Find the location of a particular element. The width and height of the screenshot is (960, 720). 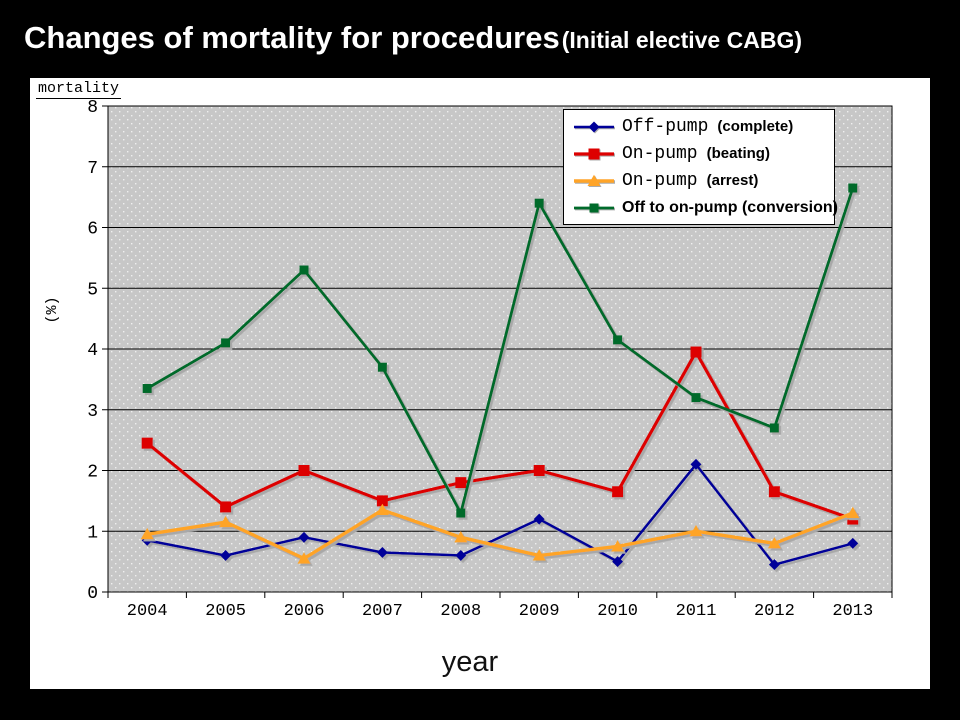

series-off-pump is located at coordinates (500, 514).